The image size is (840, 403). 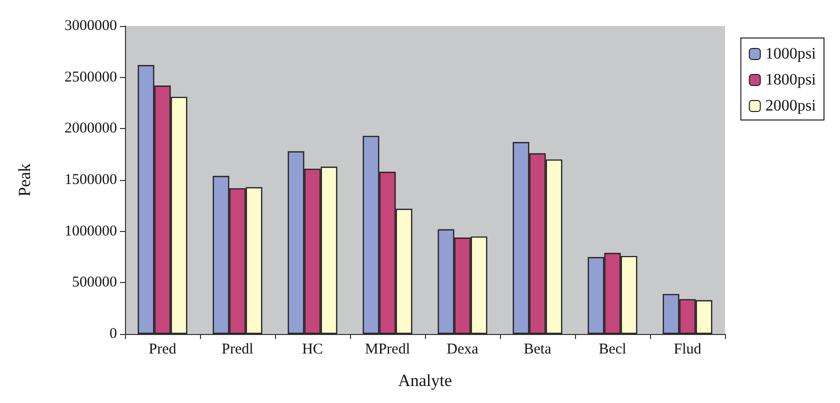 What do you see at coordinates (538, 350) in the screenshot?
I see `x-tick-label: Beta` at bounding box center [538, 350].